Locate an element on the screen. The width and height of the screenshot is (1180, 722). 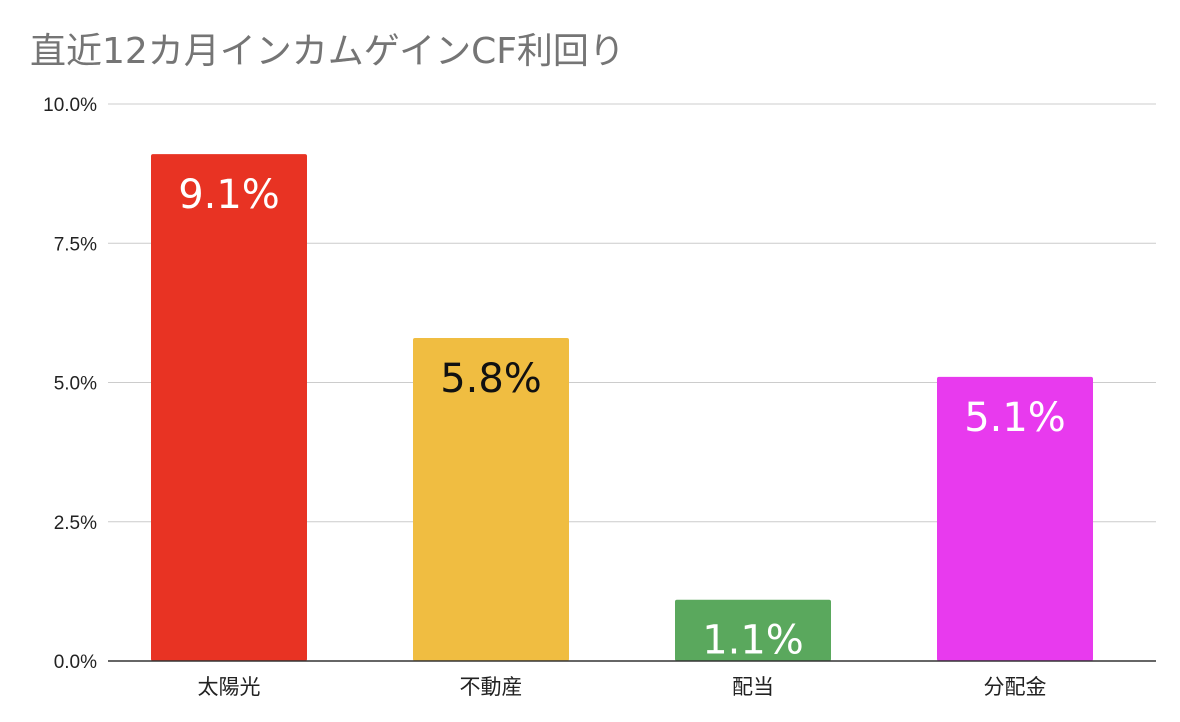
x-category-label: 不動産 is located at coordinates (491, 687).